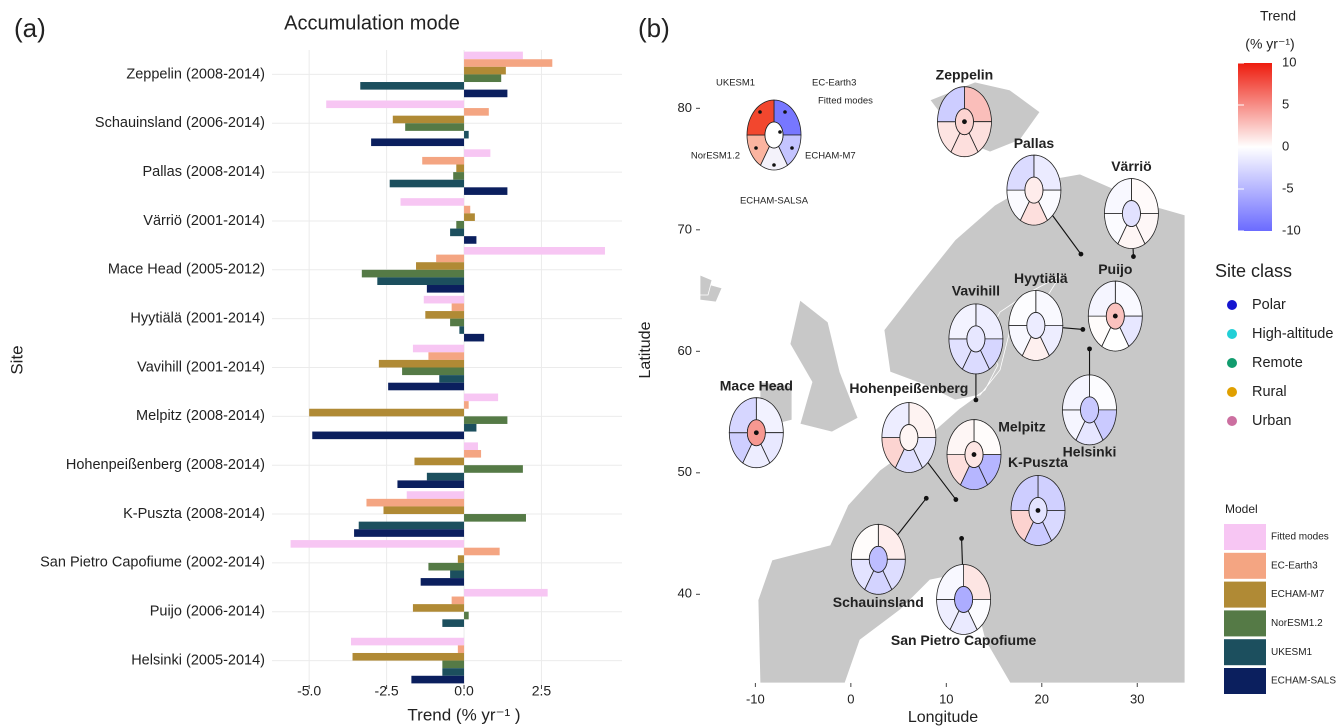  What do you see at coordinates (1269, 305) in the screenshot?
I see `legend-label: Polar` at bounding box center [1269, 305].